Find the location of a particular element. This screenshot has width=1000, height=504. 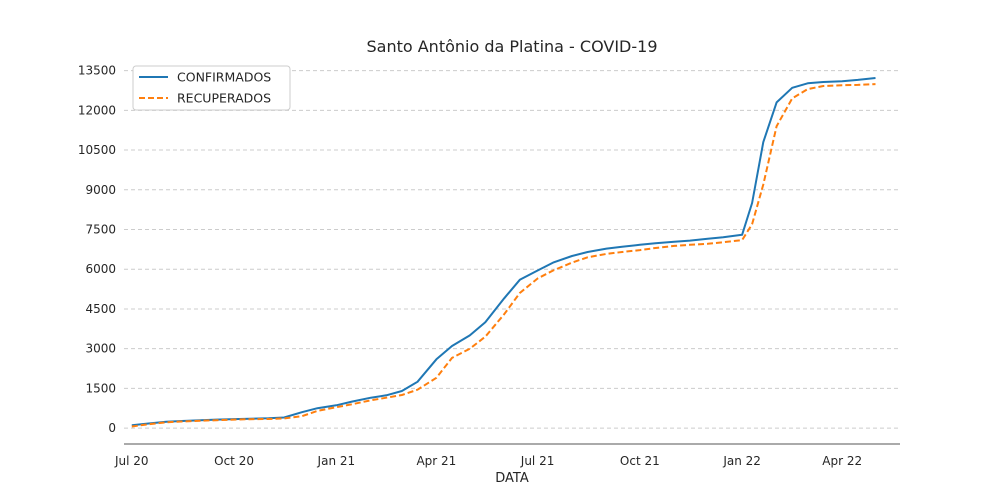

x-tick-label: Apr 21 is located at coordinates (436, 461).